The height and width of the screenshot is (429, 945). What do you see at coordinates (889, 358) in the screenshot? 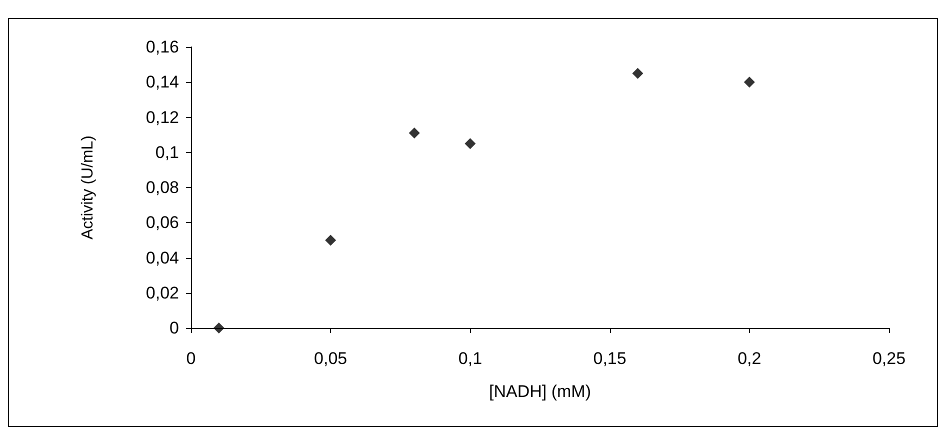
I see `x-tick-label: 0,25` at bounding box center [889, 358].